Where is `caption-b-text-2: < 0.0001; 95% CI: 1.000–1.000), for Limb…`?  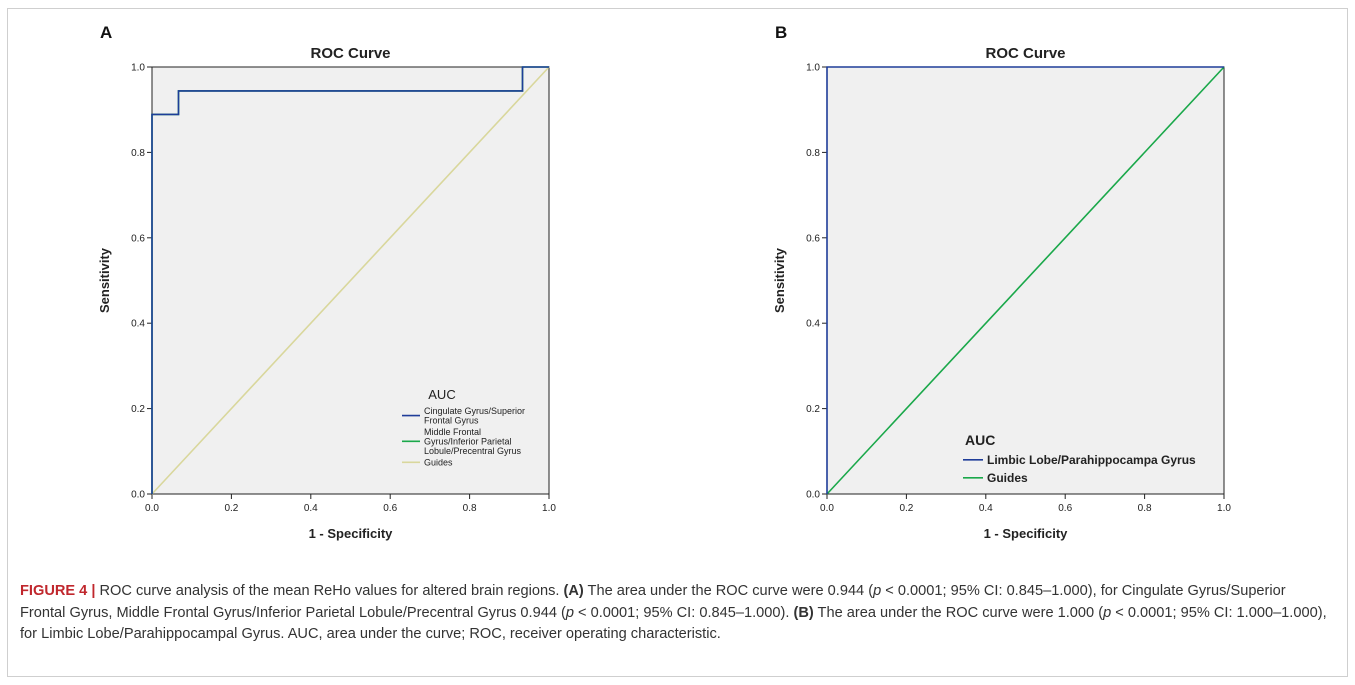 caption-b-text-2: < 0.0001; 95% CI: 1.000–1.000), for Limb… is located at coordinates (673, 623).